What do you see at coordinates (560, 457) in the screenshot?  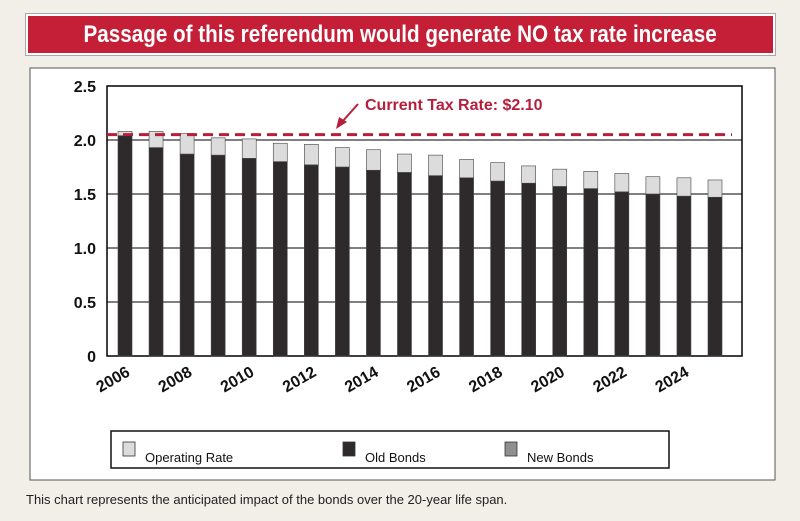 I see `legend-label: New Bonds` at bounding box center [560, 457].